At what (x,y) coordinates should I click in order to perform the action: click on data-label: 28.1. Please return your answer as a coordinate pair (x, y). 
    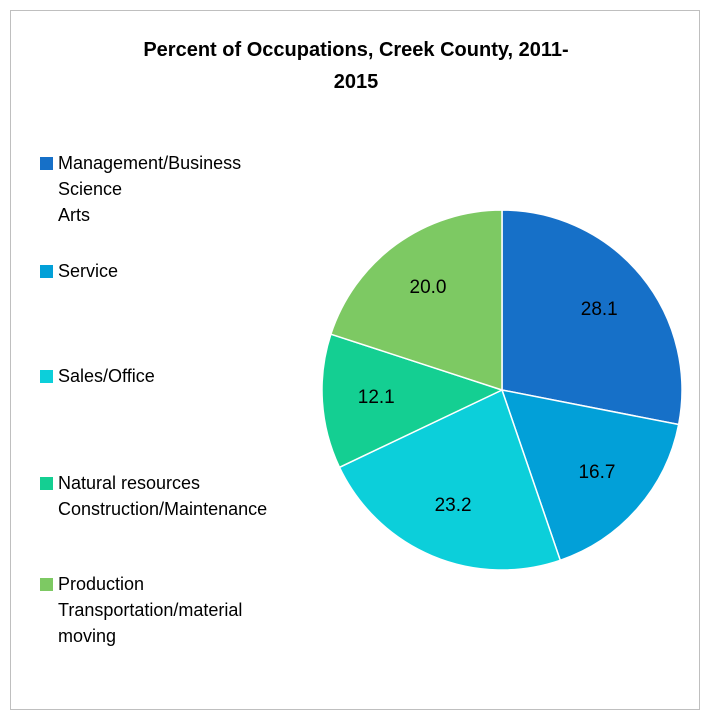
    Looking at the image, I should click on (599, 309).